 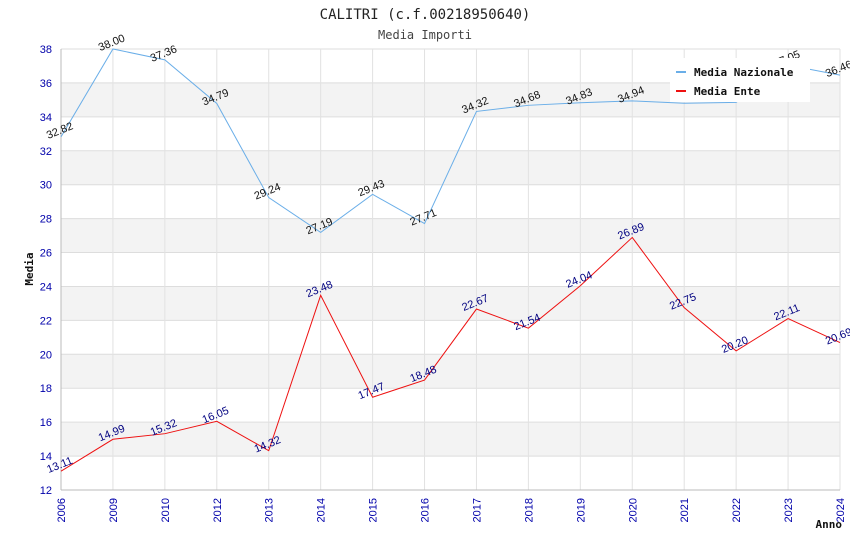 I want to click on y-axis: 12 14 16 18 20 22 24 26 28 30 32 34 36 38, so click(x=46, y=270).